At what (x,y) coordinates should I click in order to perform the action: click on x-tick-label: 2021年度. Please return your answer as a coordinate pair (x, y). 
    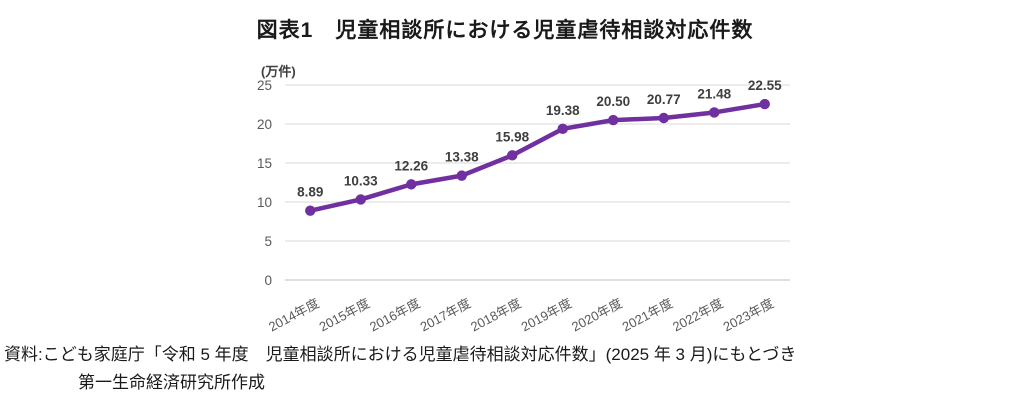
    Looking at the image, I should click on (648, 314).